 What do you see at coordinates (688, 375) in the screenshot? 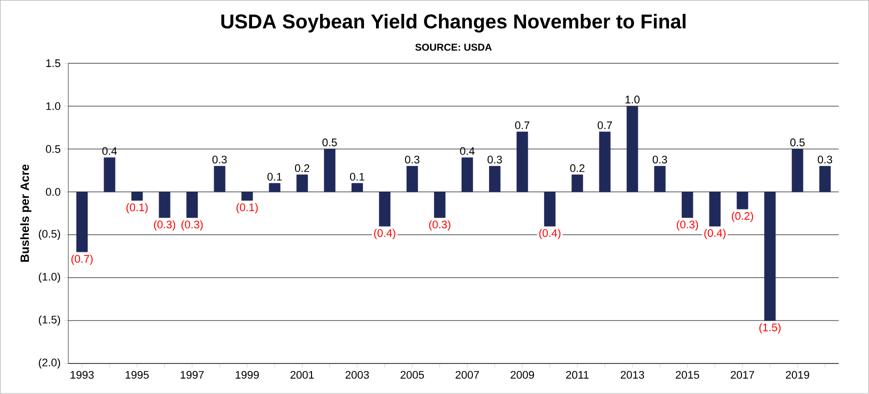
I see `x-tick-label: 2015` at bounding box center [688, 375].